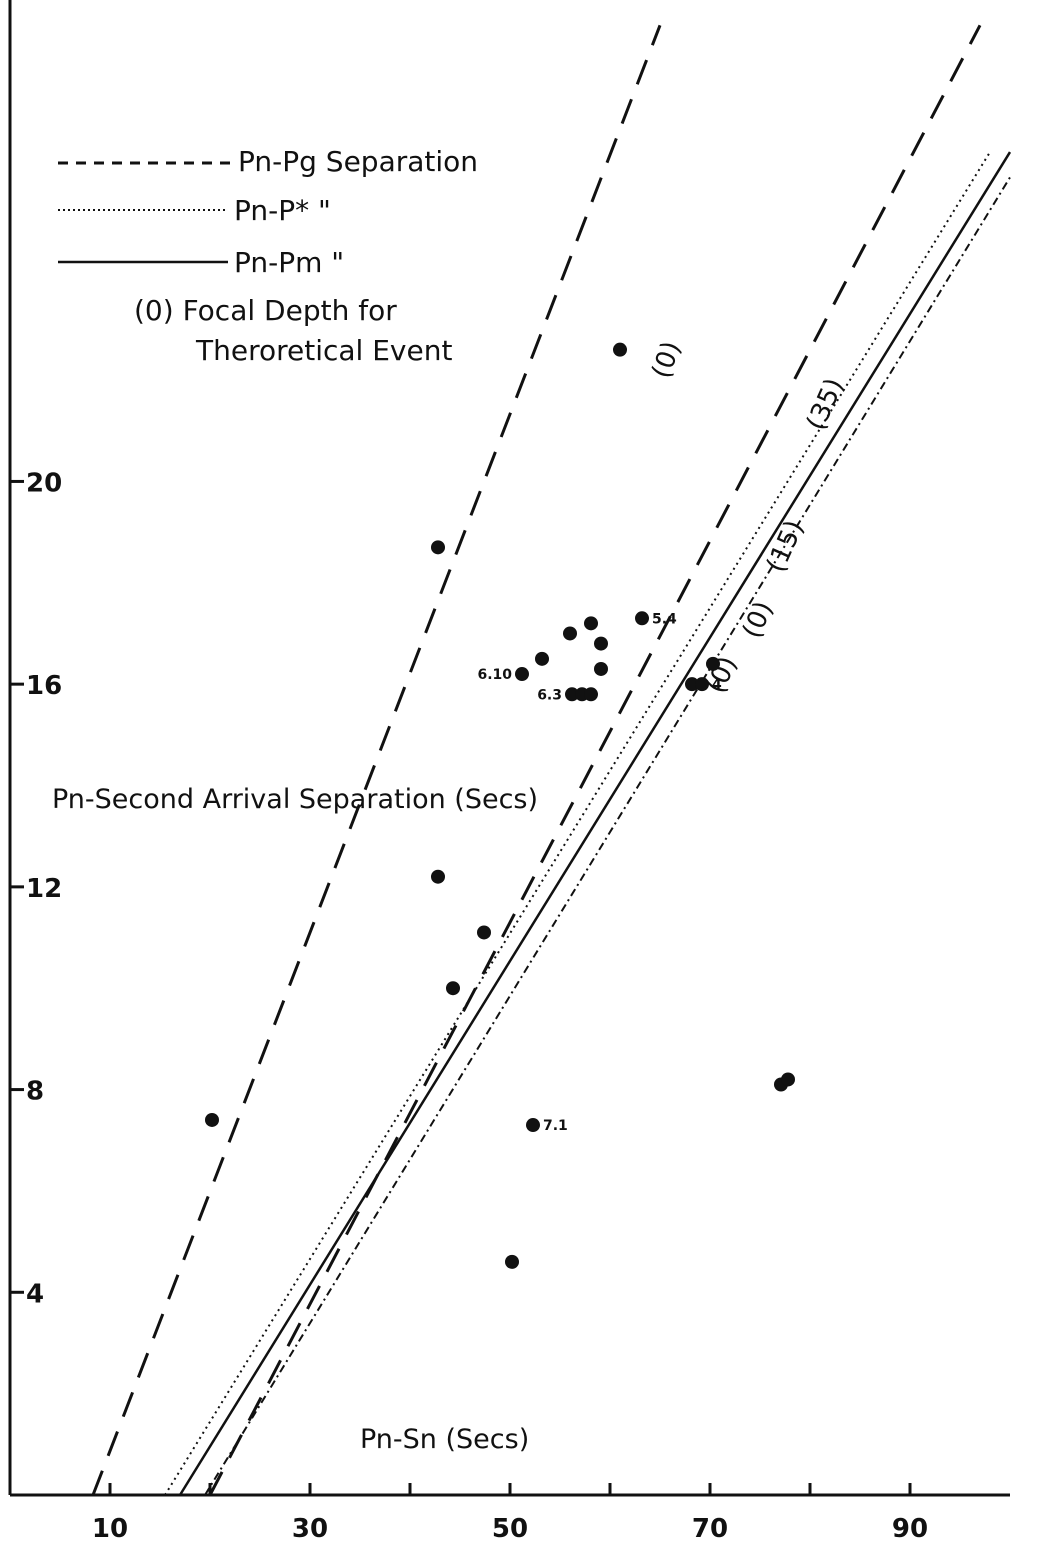 This screenshot has height=1544, width=1047. What do you see at coordinates (358, 161) in the screenshot?
I see `legend-item-dashed: Pn-Pg Separation` at bounding box center [358, 161].